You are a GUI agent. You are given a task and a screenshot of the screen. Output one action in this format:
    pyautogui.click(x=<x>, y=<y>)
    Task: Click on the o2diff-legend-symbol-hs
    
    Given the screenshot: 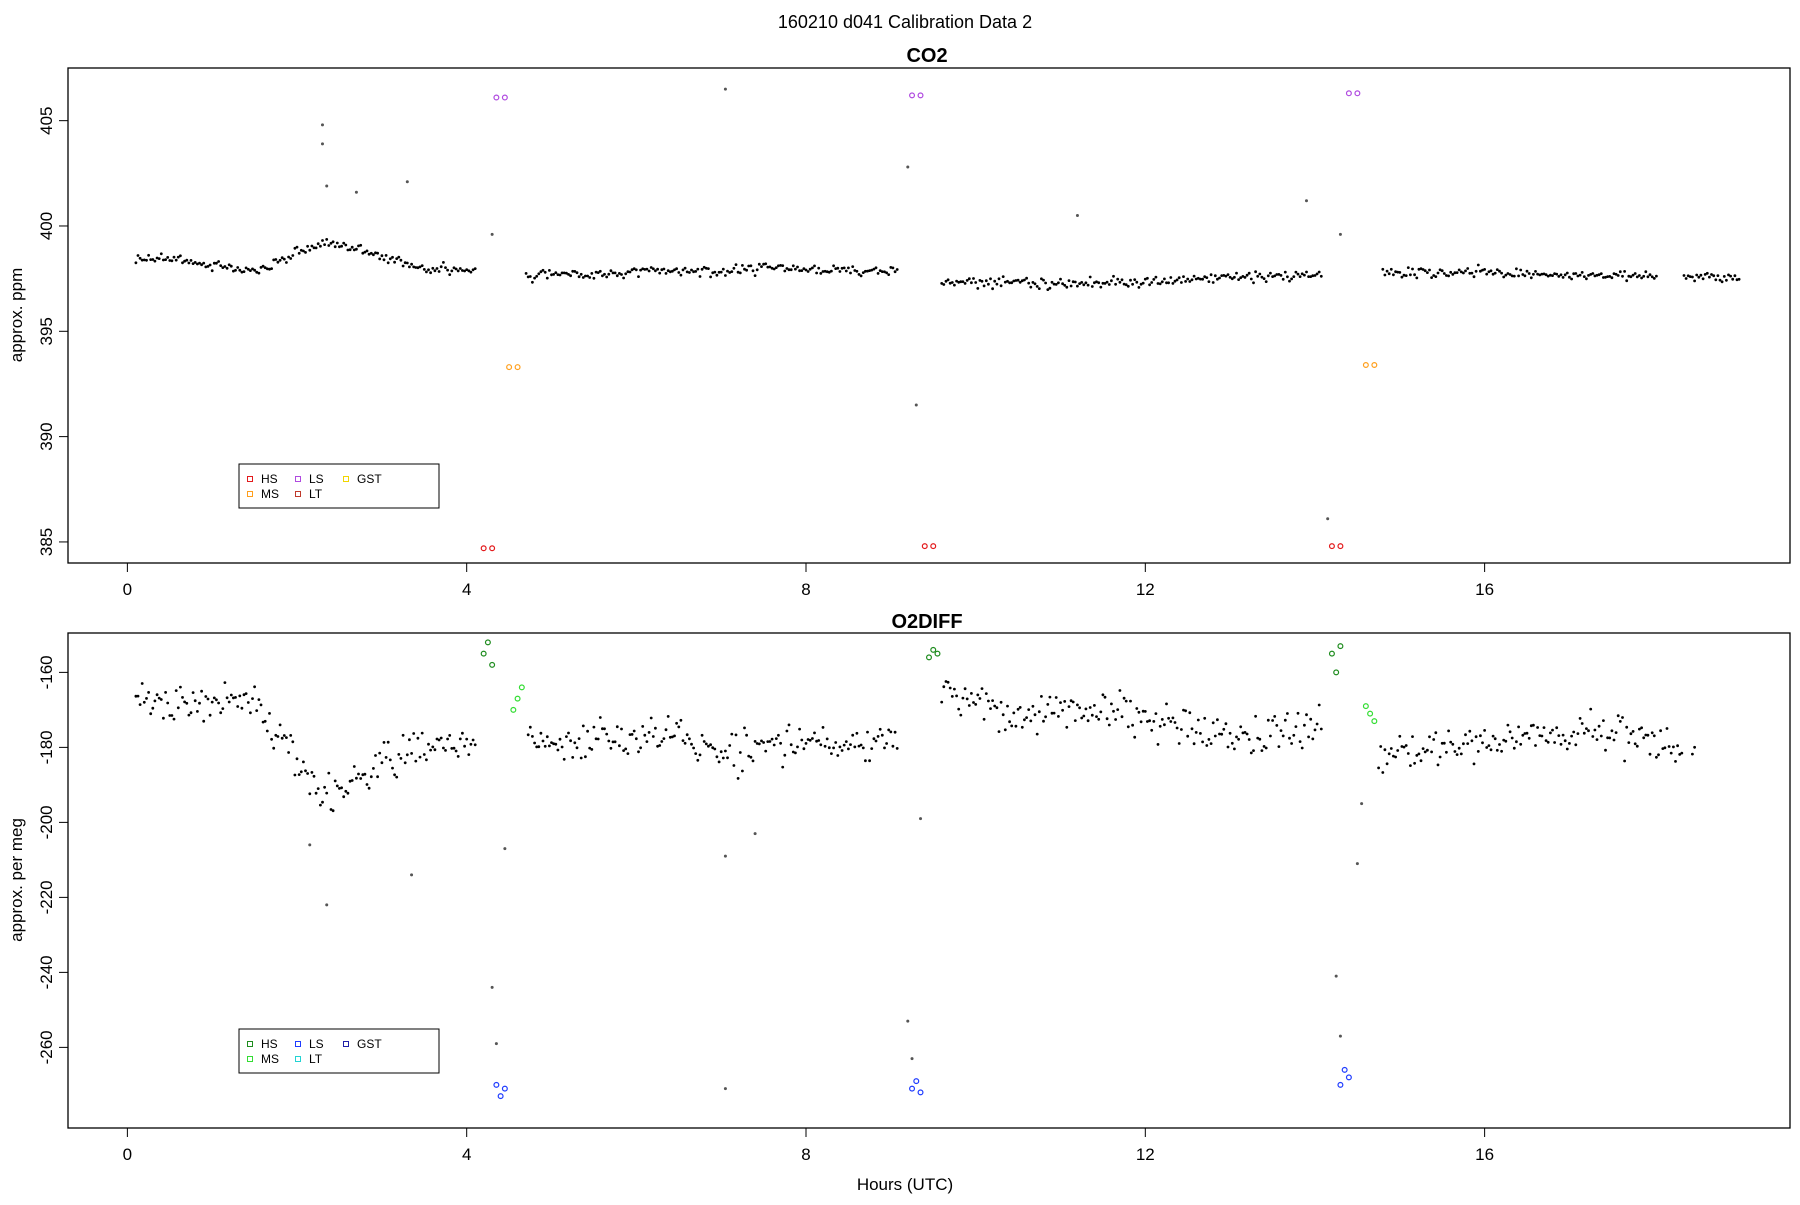 What is the action you would take?
    pyautogui.click(x=250, y=1044)
    